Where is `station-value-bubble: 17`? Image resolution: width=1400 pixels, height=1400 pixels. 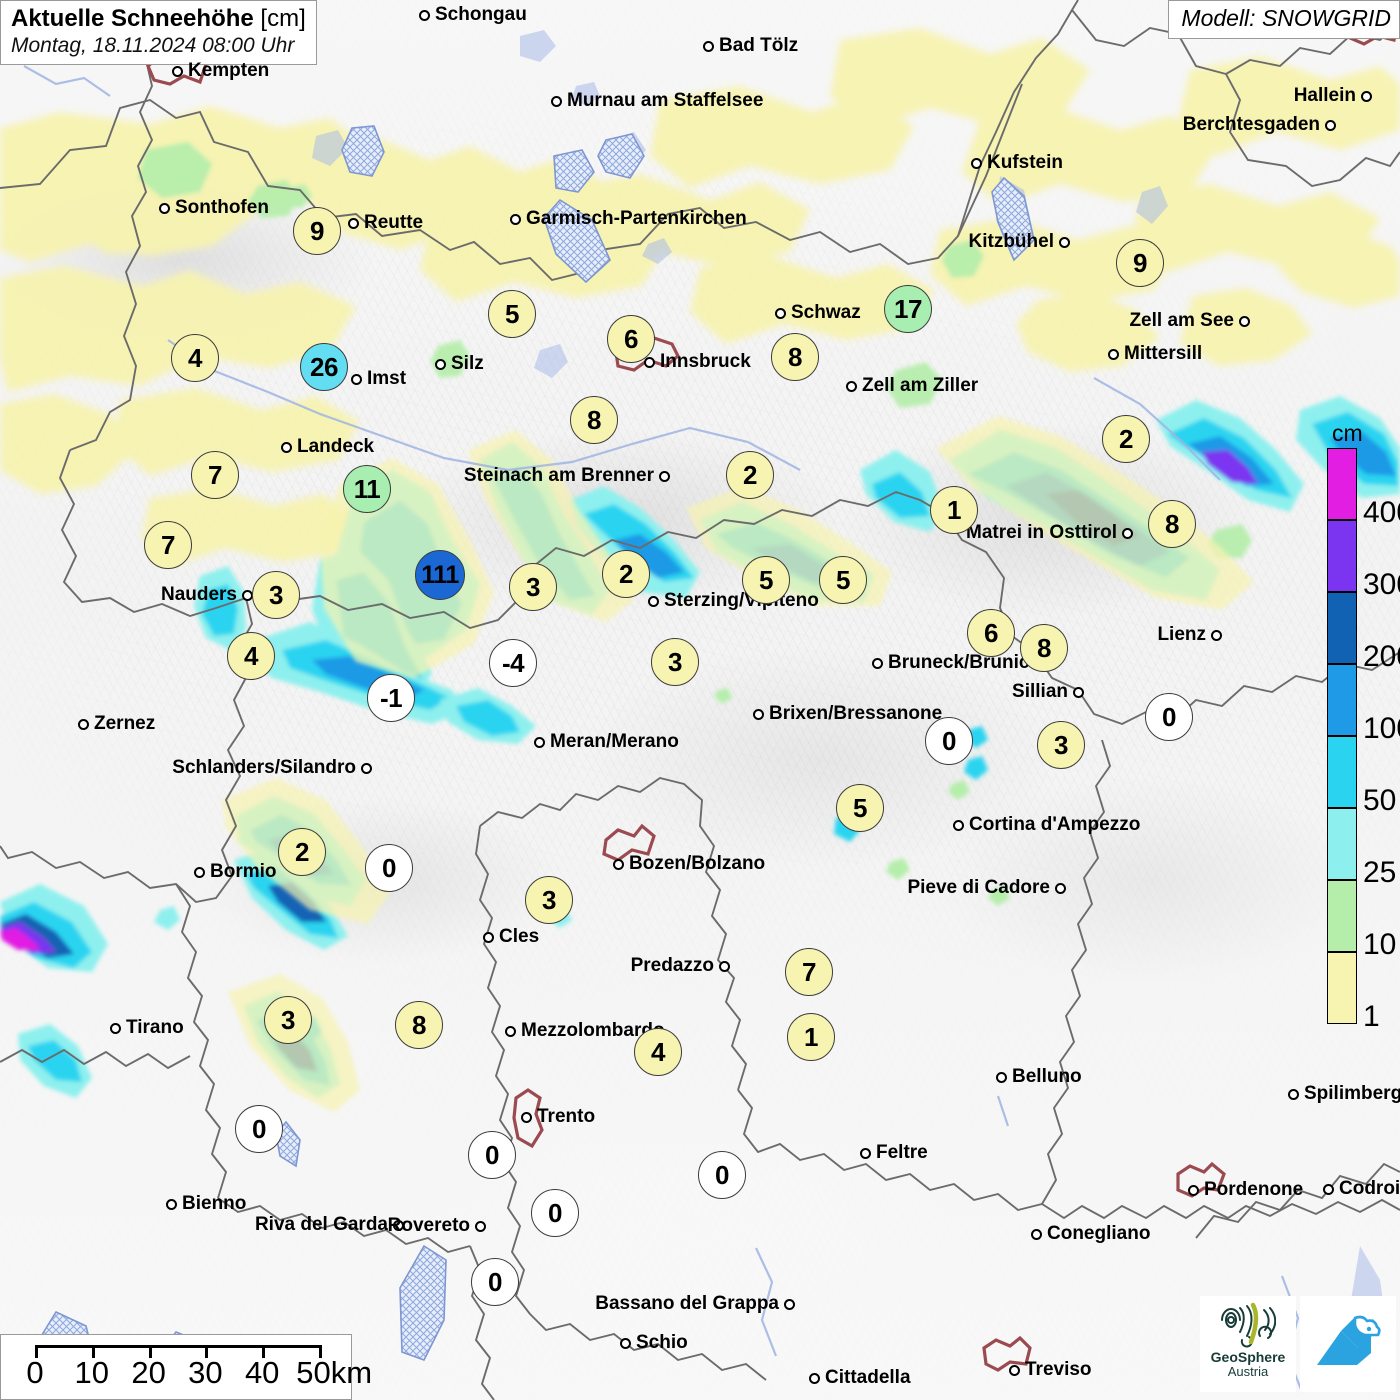
station-value-bubble: 17 is located at coordinates (908, 309).